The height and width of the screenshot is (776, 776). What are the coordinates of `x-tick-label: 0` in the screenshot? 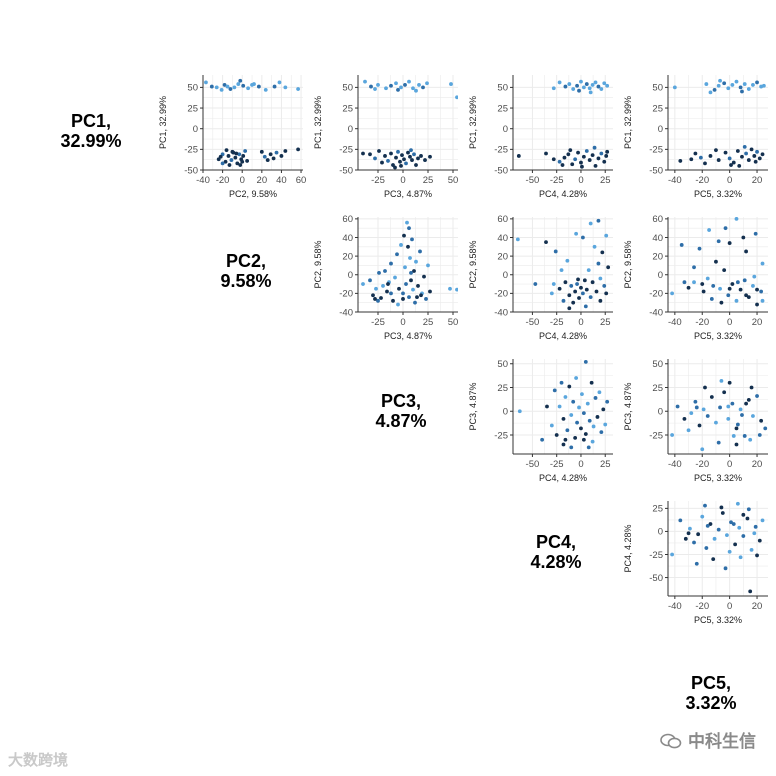 It's located at (729, 322).